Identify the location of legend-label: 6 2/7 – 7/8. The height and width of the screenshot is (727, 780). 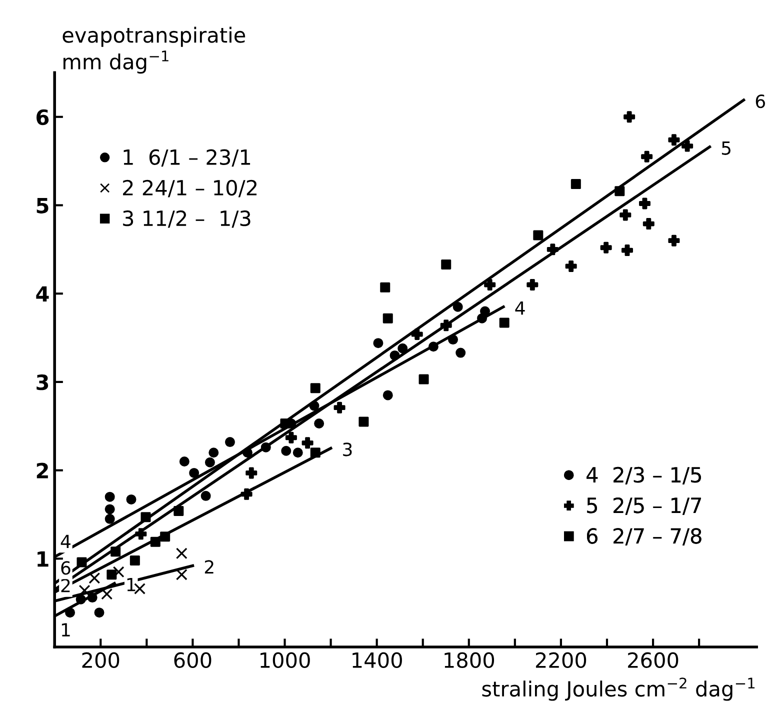
(644, 537).